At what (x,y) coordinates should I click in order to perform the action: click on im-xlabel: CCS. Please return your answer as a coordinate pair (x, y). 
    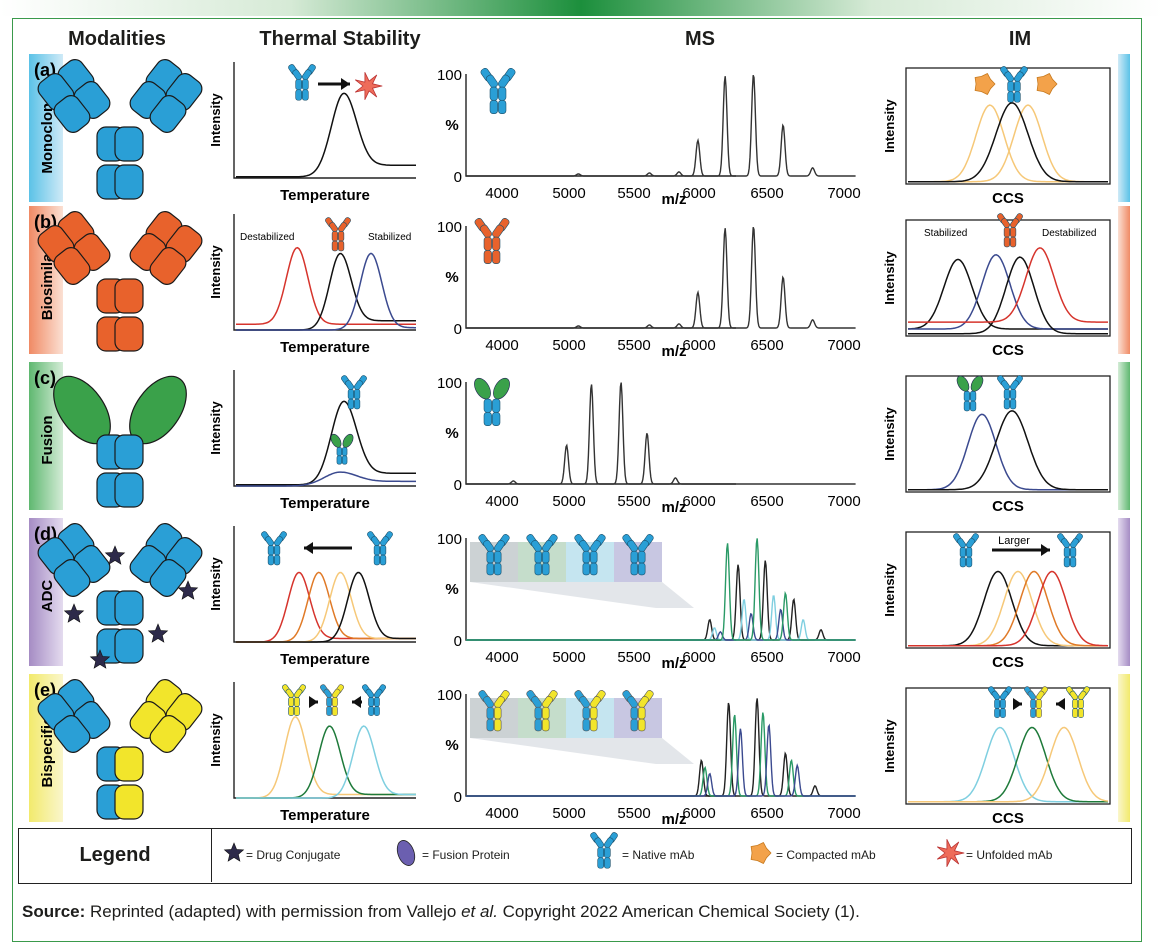
    Looking at the image, I should click on (1008, 506).